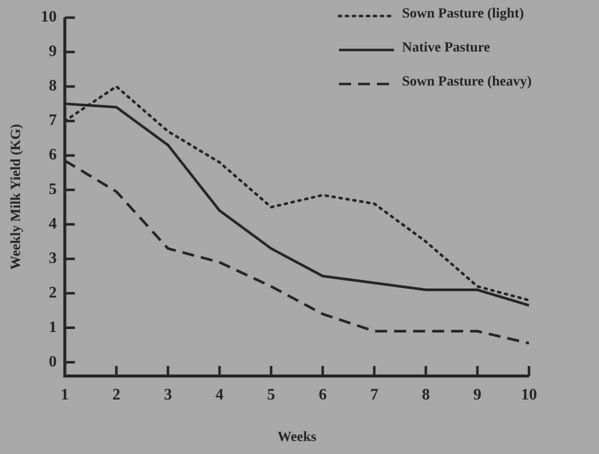  What do you see at coordinates (467, 82) in the screenshot?
I see `legend-label: Sown Pasture (heavy)` at bounding box center [467, 82].